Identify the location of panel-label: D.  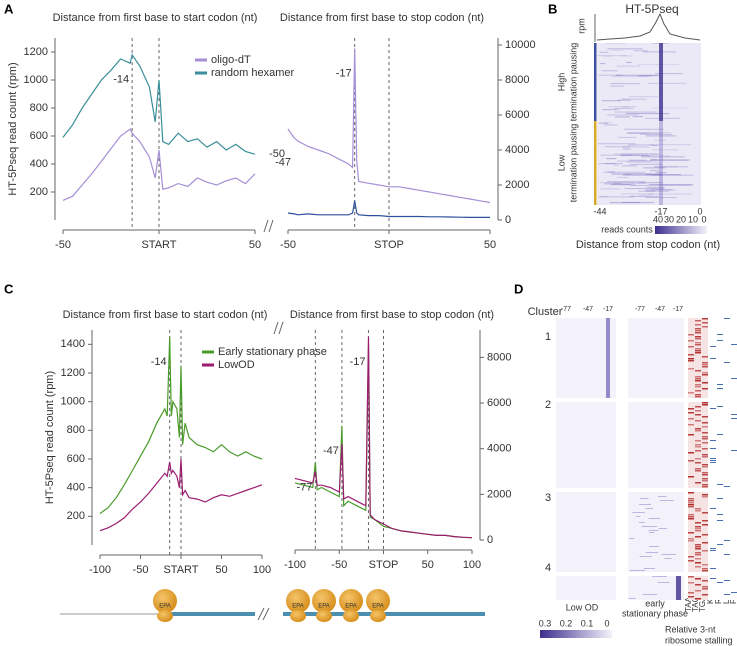
(518, 288).